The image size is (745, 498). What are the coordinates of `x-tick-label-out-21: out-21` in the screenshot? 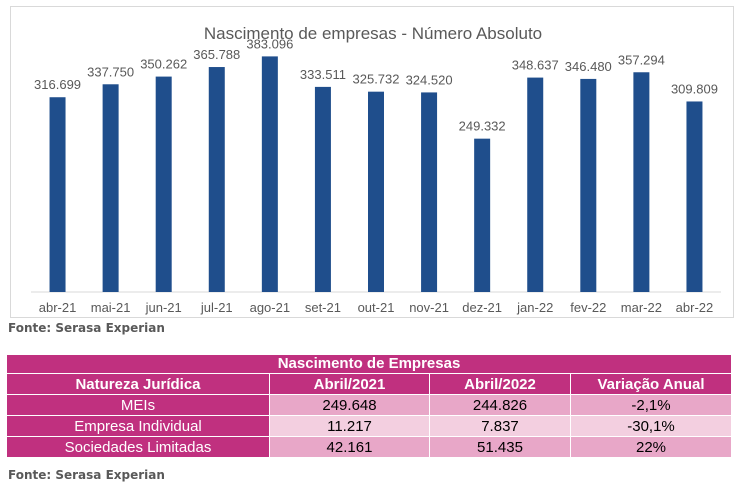 It's located at (376, 307).